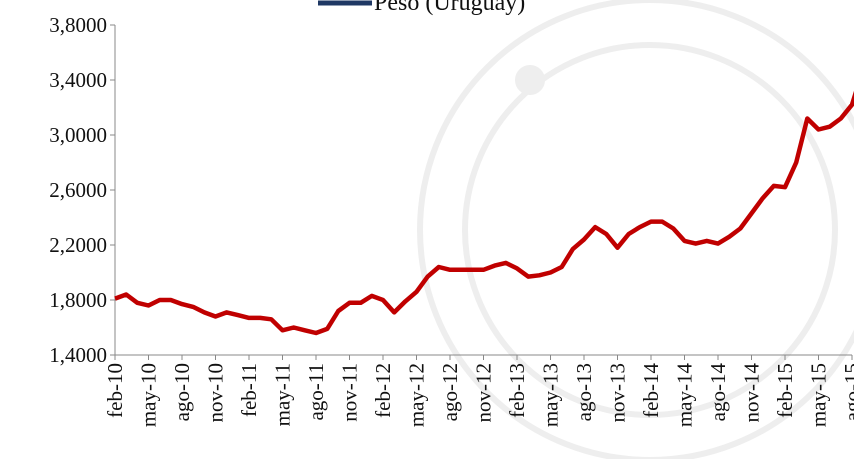  I want to click on x-tick-label: ago-13, so click(584, 392).